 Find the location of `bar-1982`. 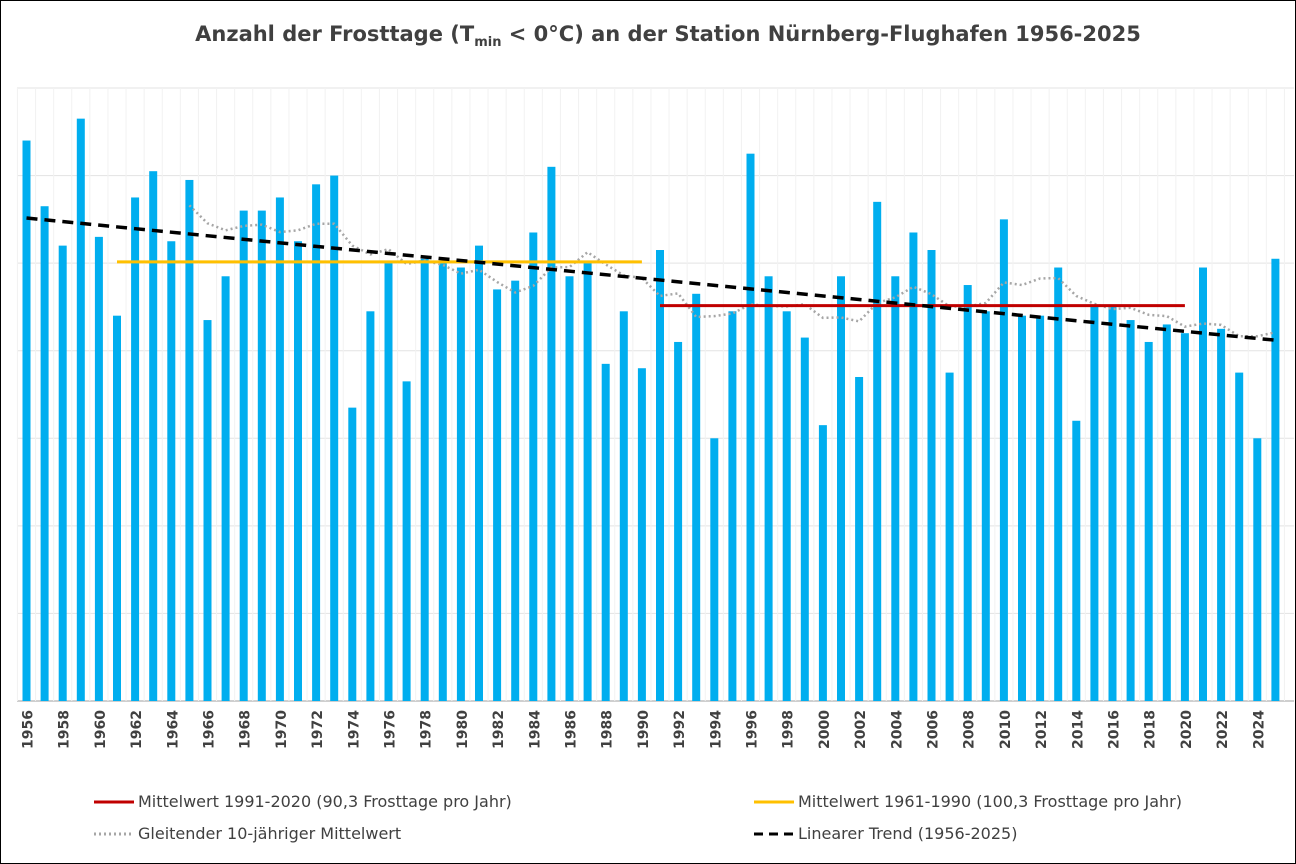

bar-1982 is located at coordinates (497, 495).